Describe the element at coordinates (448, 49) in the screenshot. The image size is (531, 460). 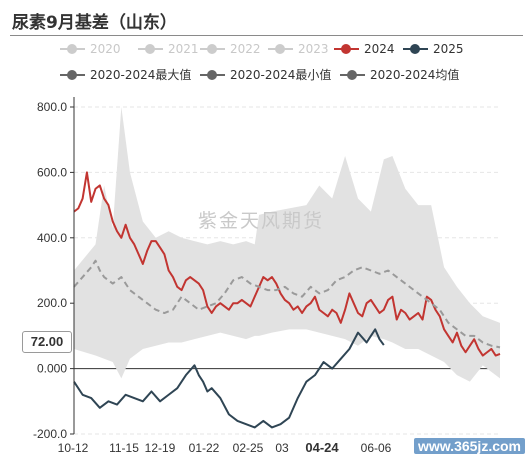
I see `legend-label: 2025` at that location.